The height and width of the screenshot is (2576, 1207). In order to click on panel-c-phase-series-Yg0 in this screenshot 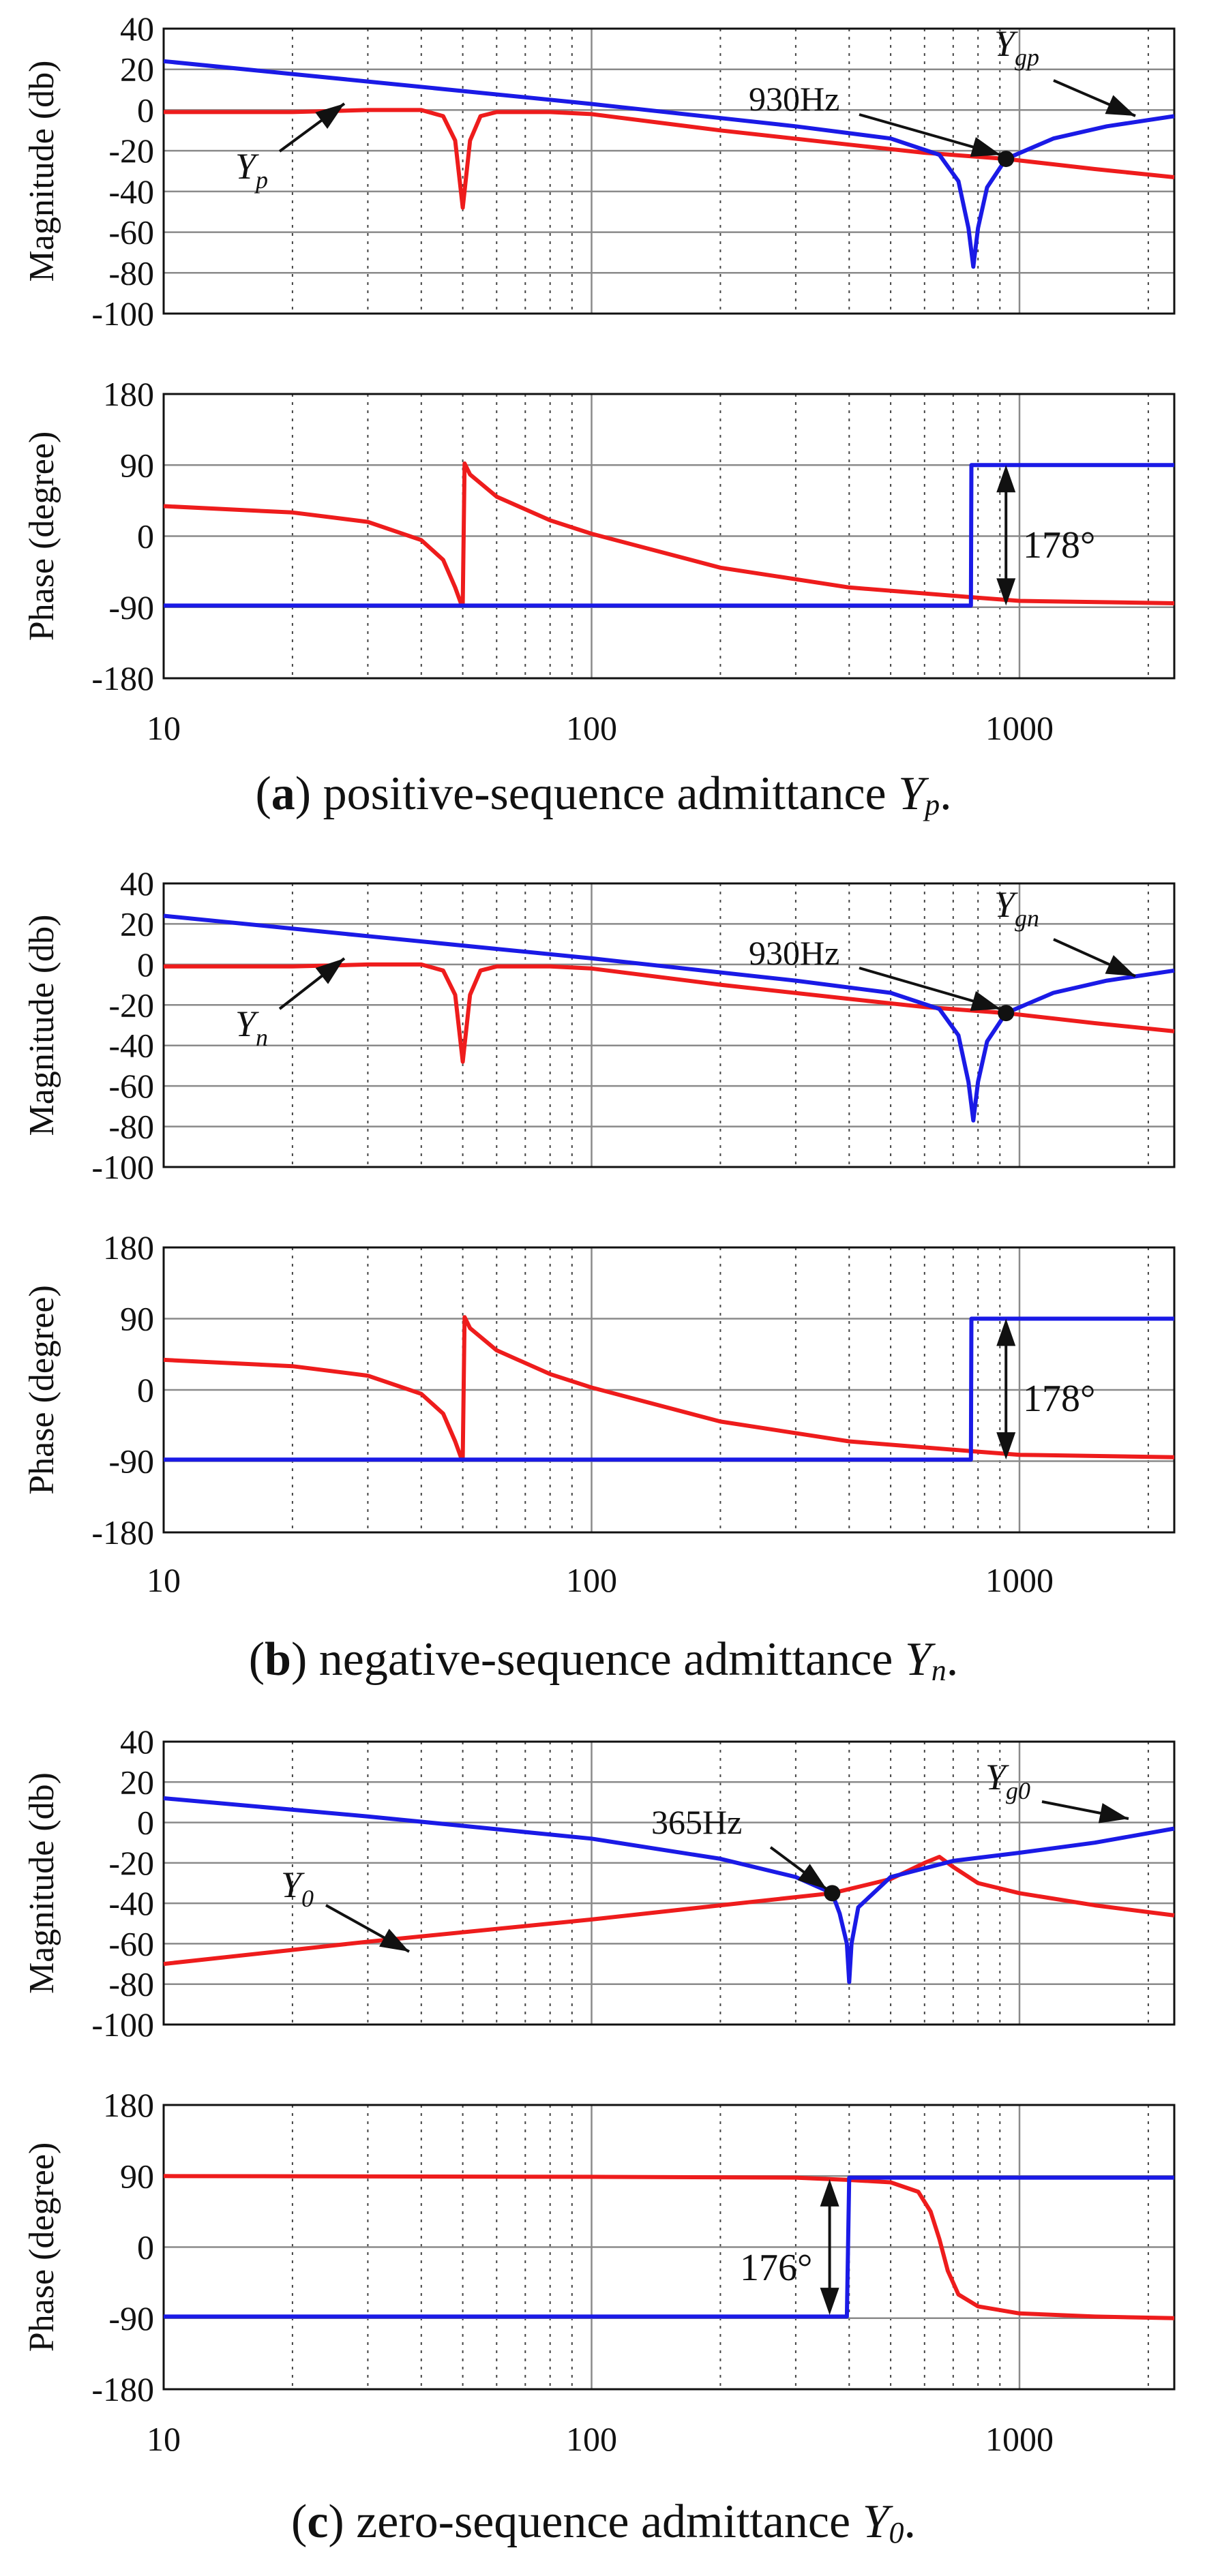, I will do `click(669, 2247)`.